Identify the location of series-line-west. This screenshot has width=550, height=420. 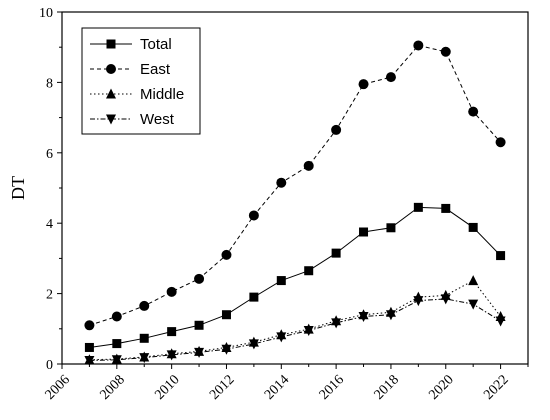
(295, 329).